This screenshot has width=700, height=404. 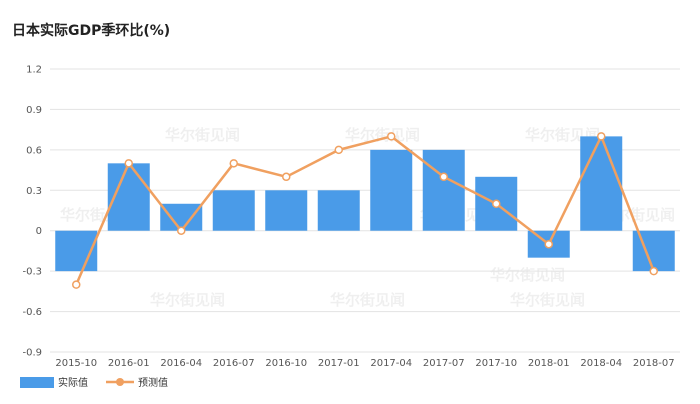 What do you see at coordinates (444, 363) in the screenshot?
I see `x-tick-label: 2017-07` at bounding box center [444, 363].